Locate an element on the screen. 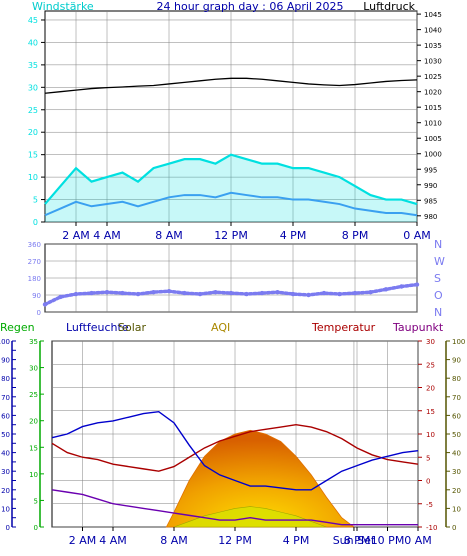 The width and height of the screenshot is (467, 556). direction-letter: N is located at coordinates (438, 244).